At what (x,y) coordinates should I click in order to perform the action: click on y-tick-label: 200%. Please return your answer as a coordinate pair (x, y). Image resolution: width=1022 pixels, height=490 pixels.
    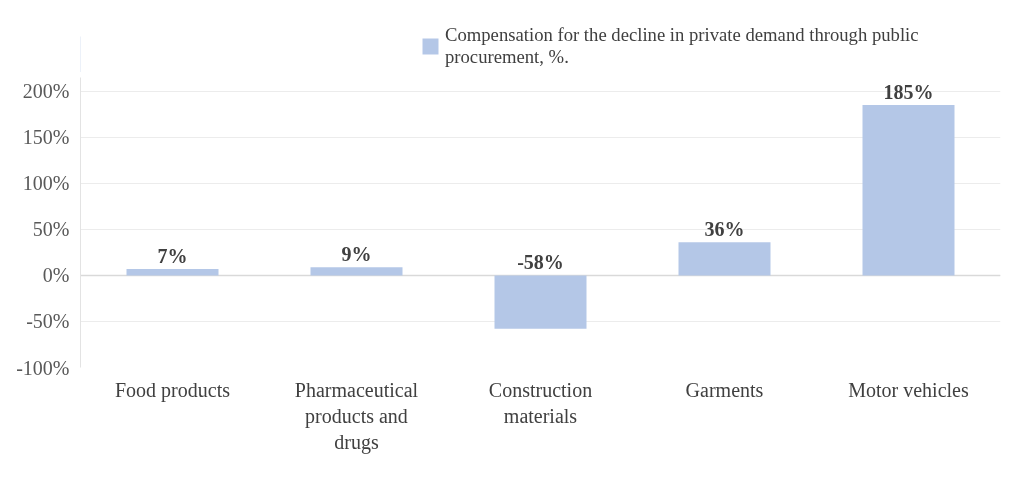
    Looking at the image, I should click on (46, 91).